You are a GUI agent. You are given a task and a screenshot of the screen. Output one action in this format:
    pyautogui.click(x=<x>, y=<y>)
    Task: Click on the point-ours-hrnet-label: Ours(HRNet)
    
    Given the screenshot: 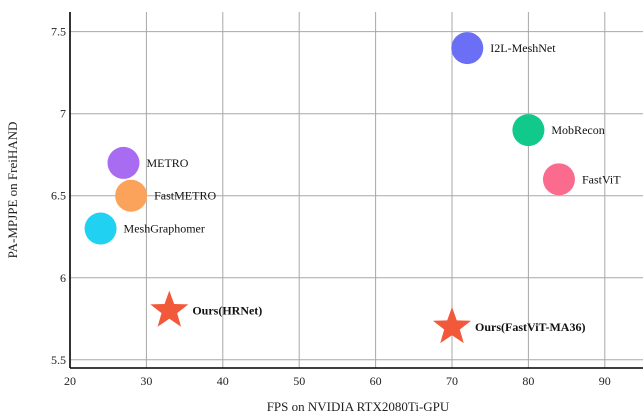 What is the action you would take?
    pyautogui.click(x=227, y=311)
    